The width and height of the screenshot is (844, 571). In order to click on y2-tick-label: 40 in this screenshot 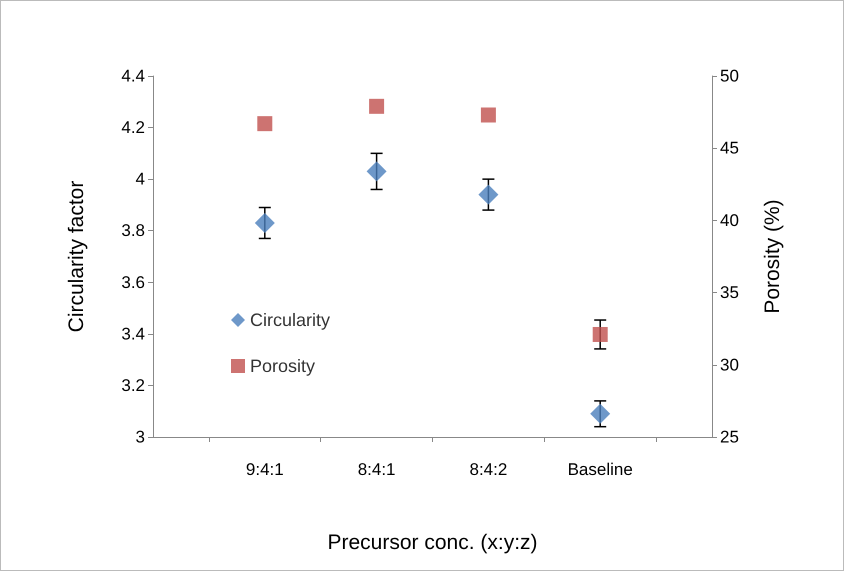, I will do `click(729, 220)`.